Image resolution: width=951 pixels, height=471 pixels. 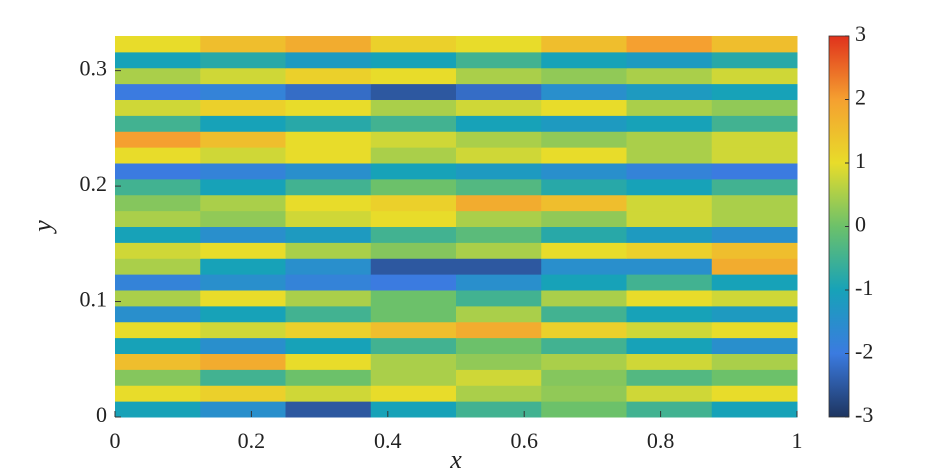 I want to click on colorbar-tick-label: 3, so click(x=860, y=33).